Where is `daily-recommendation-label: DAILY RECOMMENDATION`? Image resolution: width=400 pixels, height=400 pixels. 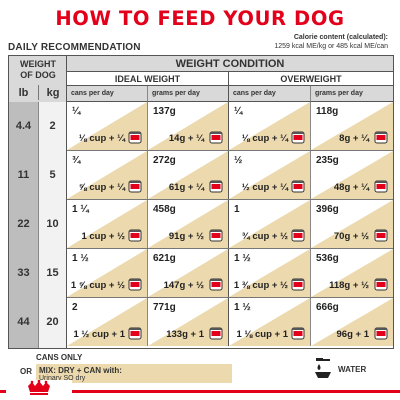 daily-recommendation-label: DAILY RECOMMENDATION is located at coordinates (74, 47).